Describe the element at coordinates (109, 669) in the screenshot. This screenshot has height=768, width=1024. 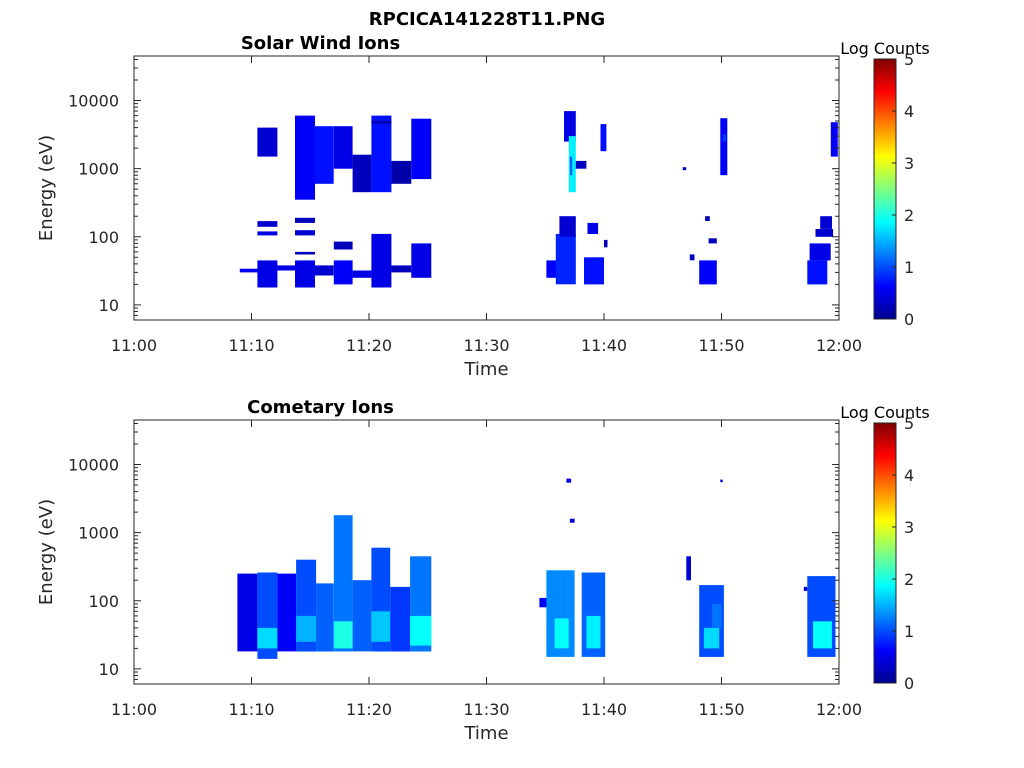
I see `y-tick-label: 10` at that location.